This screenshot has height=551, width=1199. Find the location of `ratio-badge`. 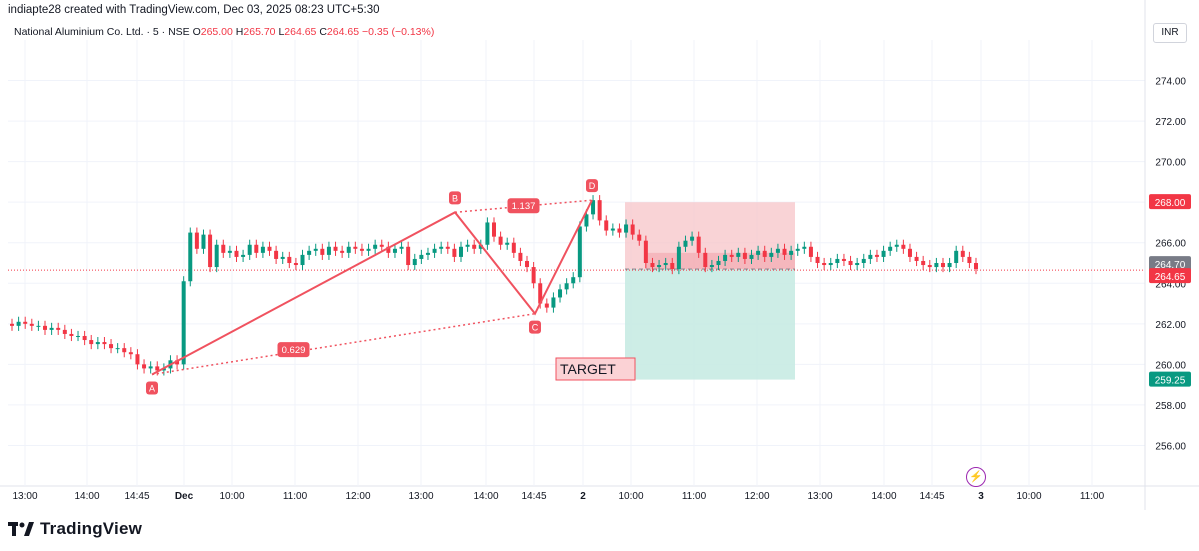

ratio-badge is located at coordinates (523, 206).